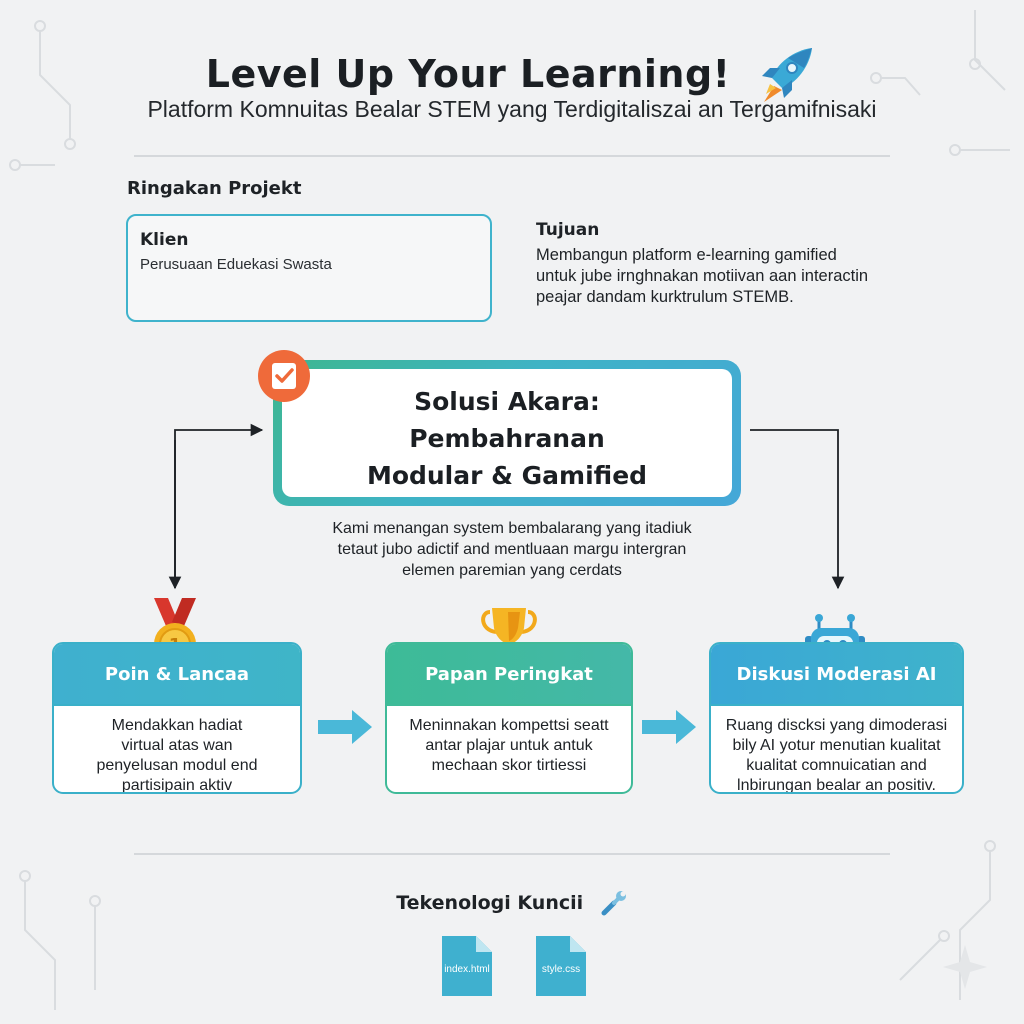 This screenshot has height=1024, width=1024. Describe the element at coordinates (214, 188) in the screenshot. I see `section-label: Ringakan Projekt` at that location.